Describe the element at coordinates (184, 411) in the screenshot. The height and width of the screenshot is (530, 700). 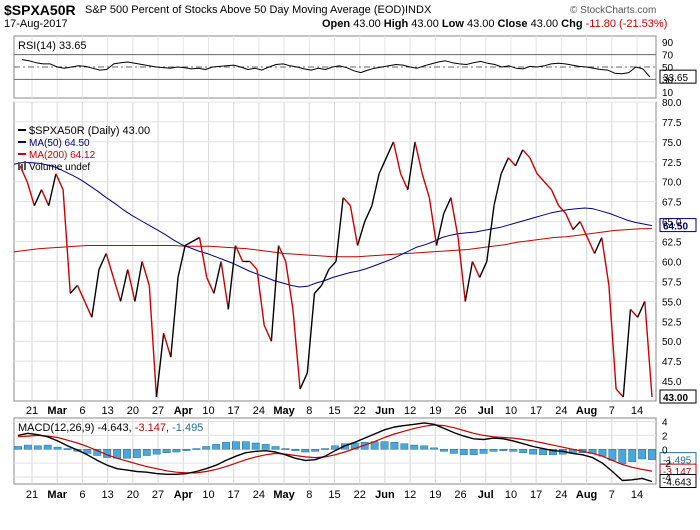
I see `x-tick-label: Apr` at that location.